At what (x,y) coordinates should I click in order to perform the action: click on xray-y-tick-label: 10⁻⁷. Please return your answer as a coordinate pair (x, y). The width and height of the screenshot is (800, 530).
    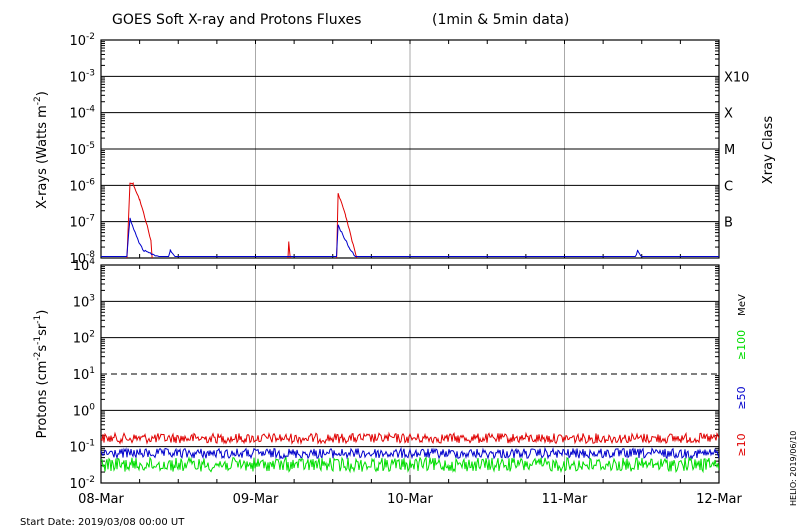
    Looking at the image, I should click on (82, 222).